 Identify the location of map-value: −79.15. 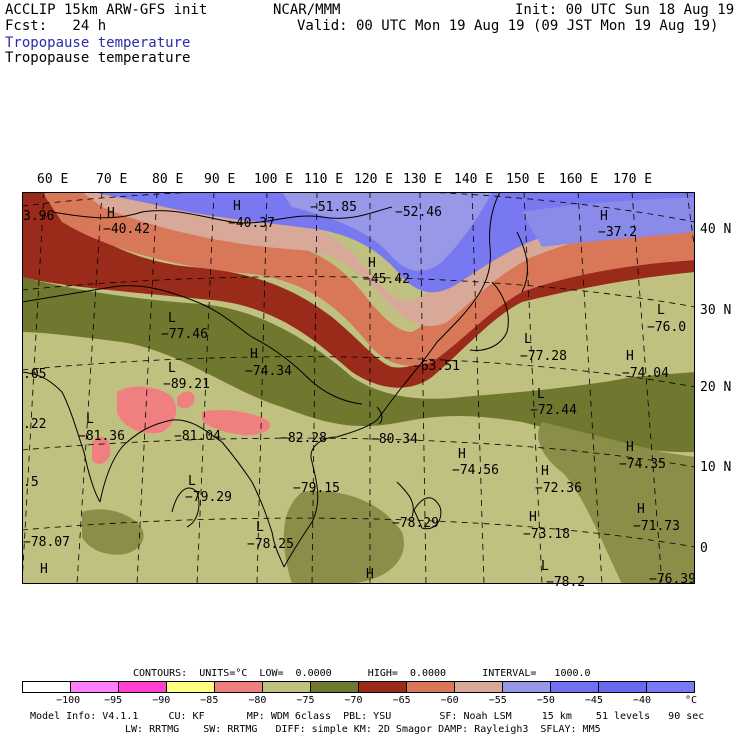
(316, 488).